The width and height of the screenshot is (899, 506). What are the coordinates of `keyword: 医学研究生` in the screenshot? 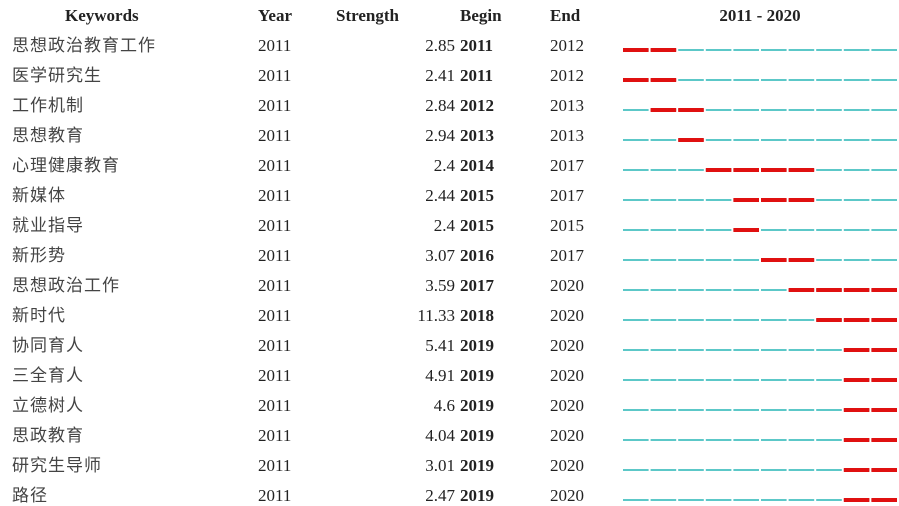 It's located at (57, 75).